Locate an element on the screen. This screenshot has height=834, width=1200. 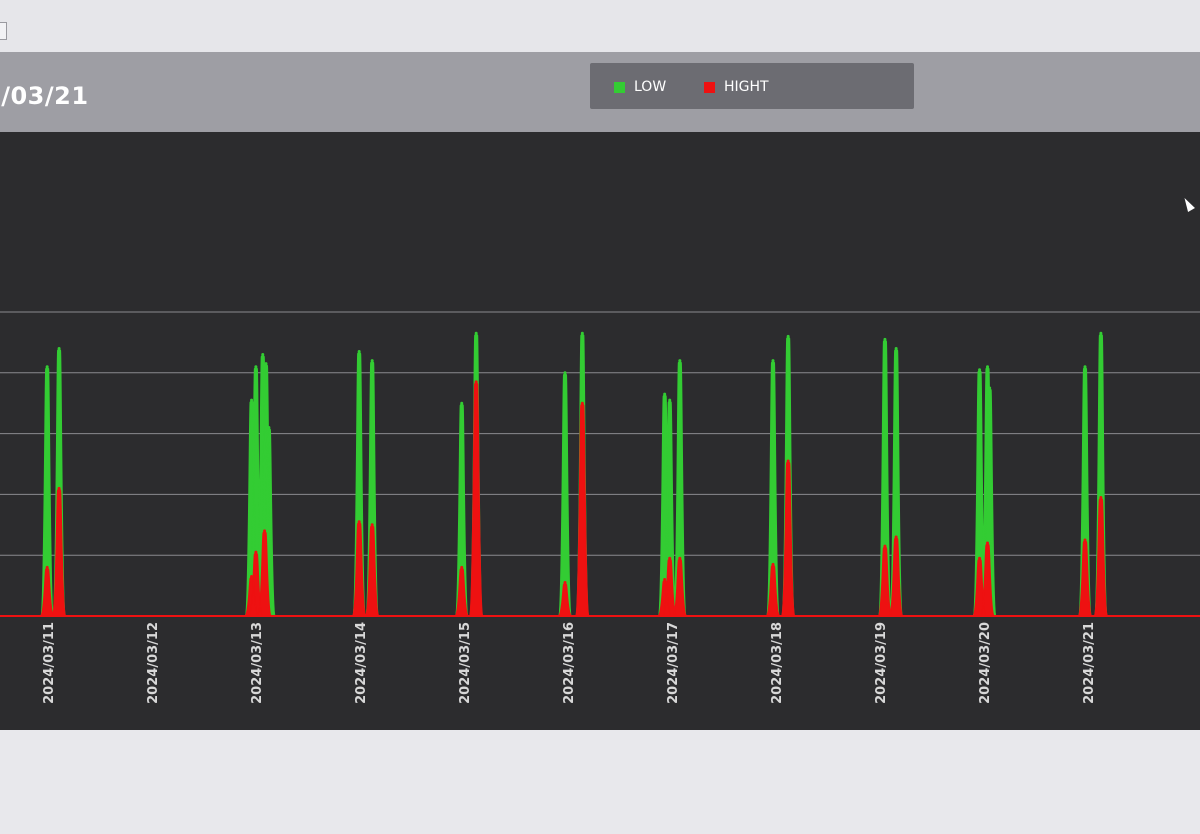
x-tick-label: 2024/03/13 is located at coordinates (257, 663).